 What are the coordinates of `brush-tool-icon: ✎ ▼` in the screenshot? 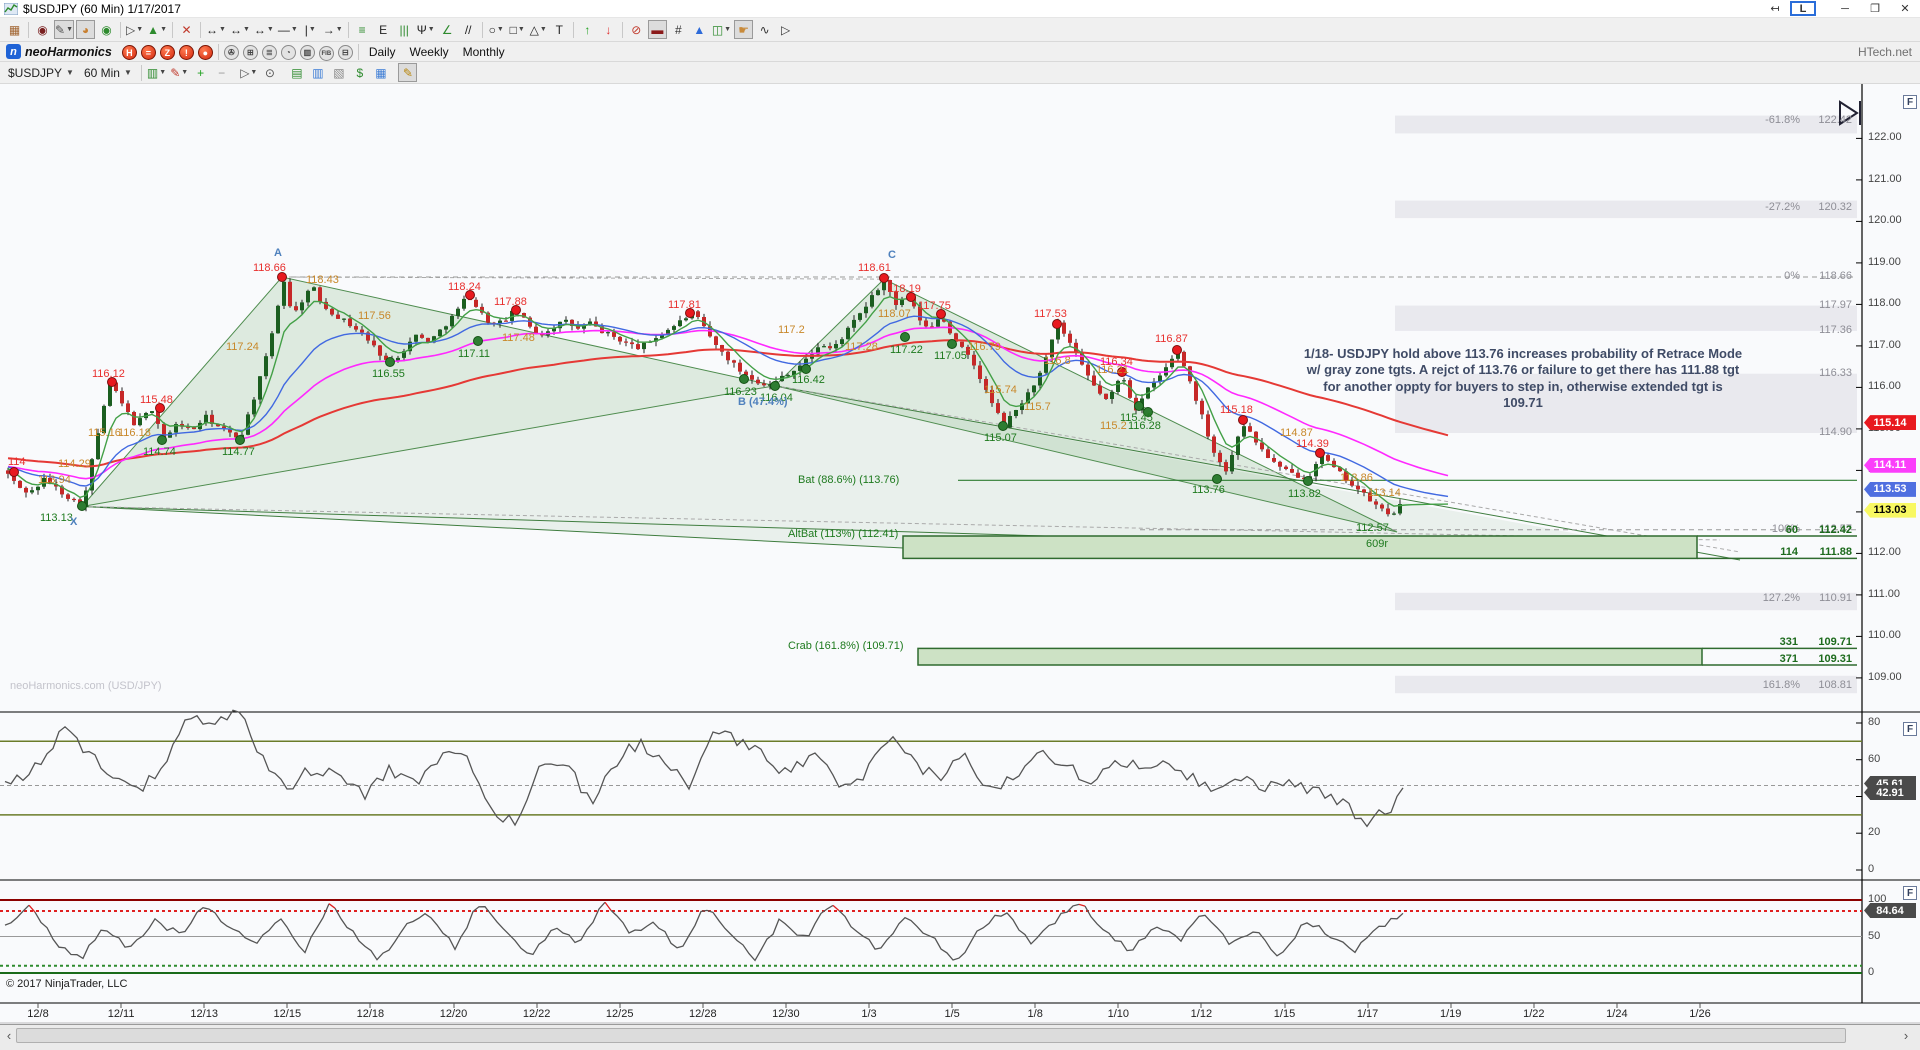 It's located at (64, 29).